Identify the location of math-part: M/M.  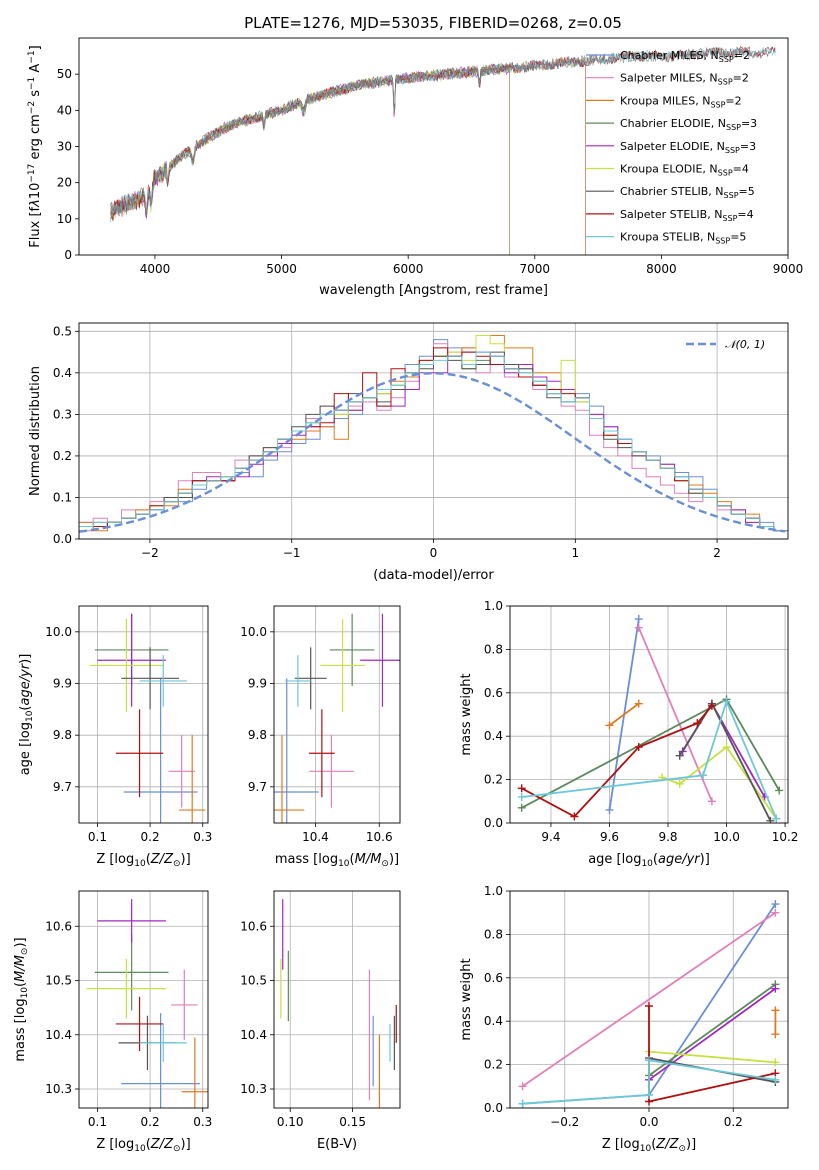
(20, 968).